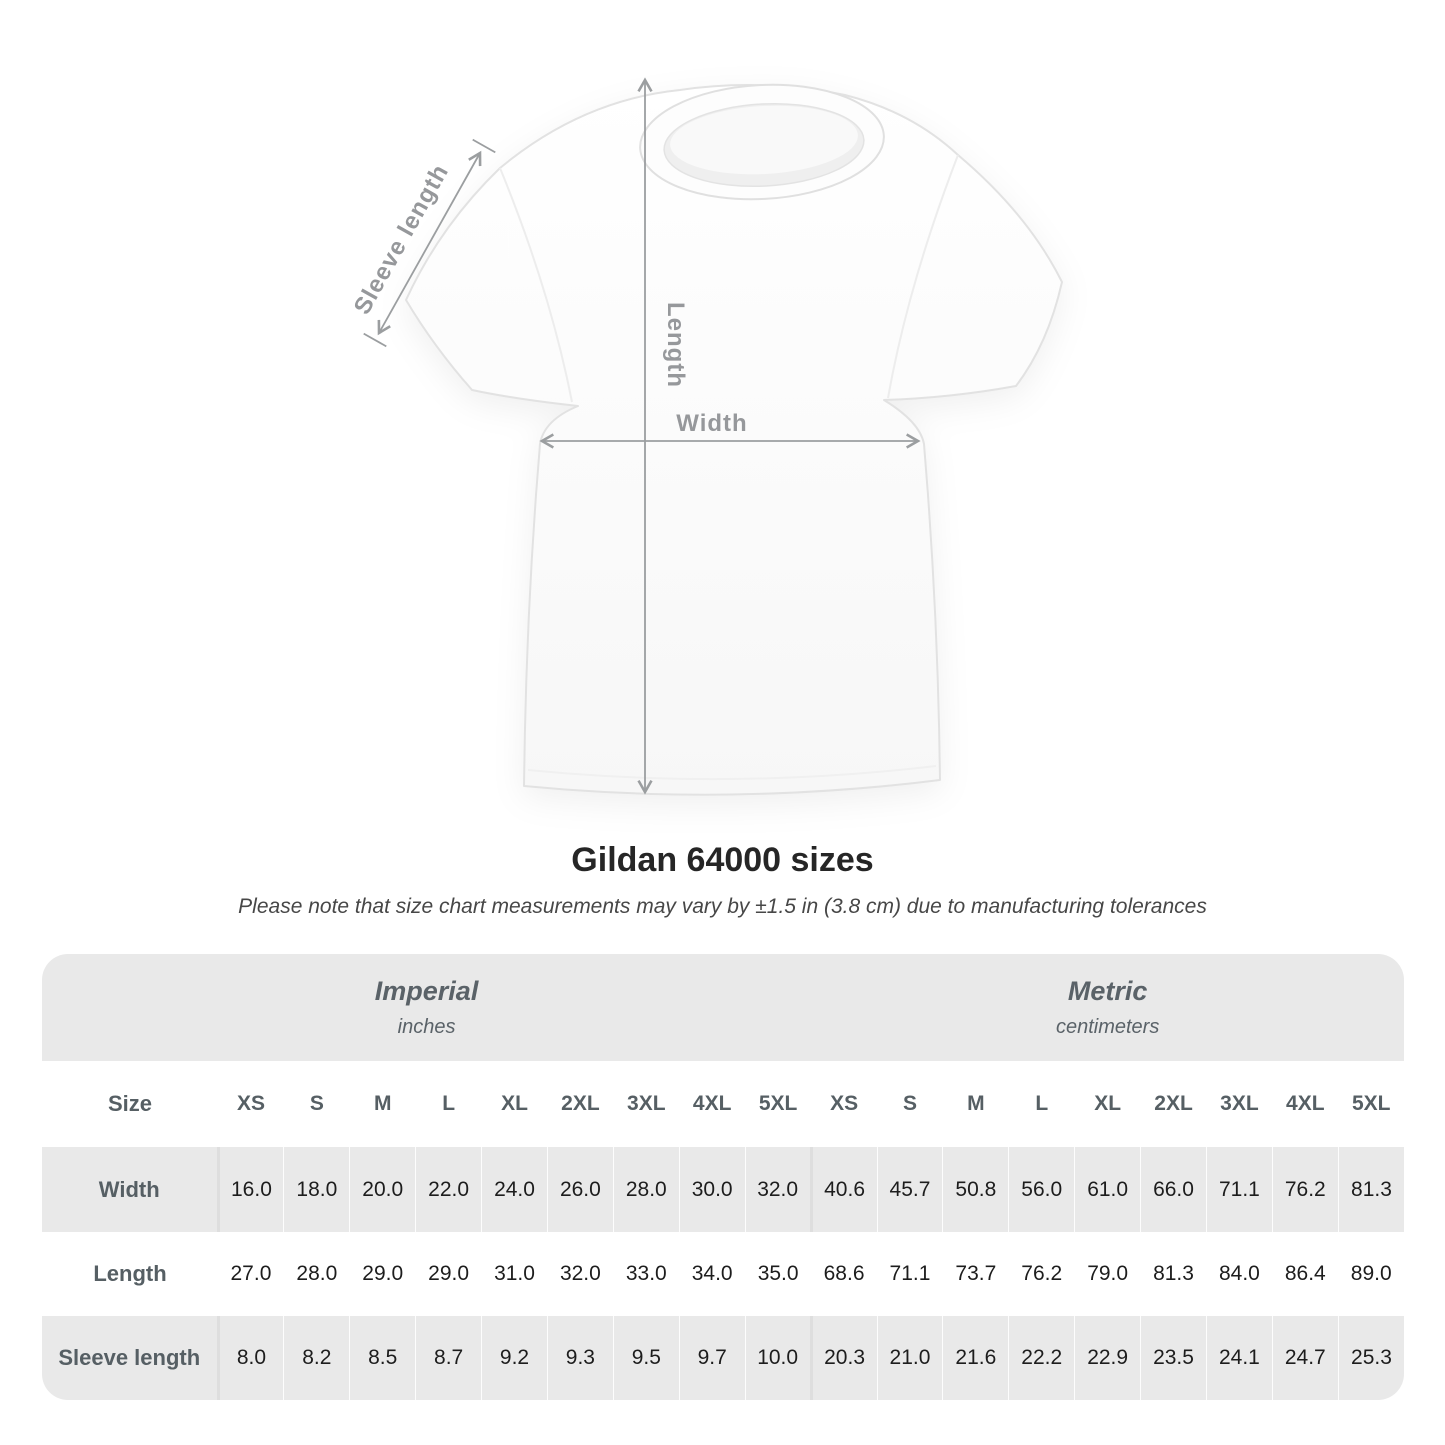 The image size is (1445, 1445). I want to click on value-cell: 84.0, so click(1239, 1273).